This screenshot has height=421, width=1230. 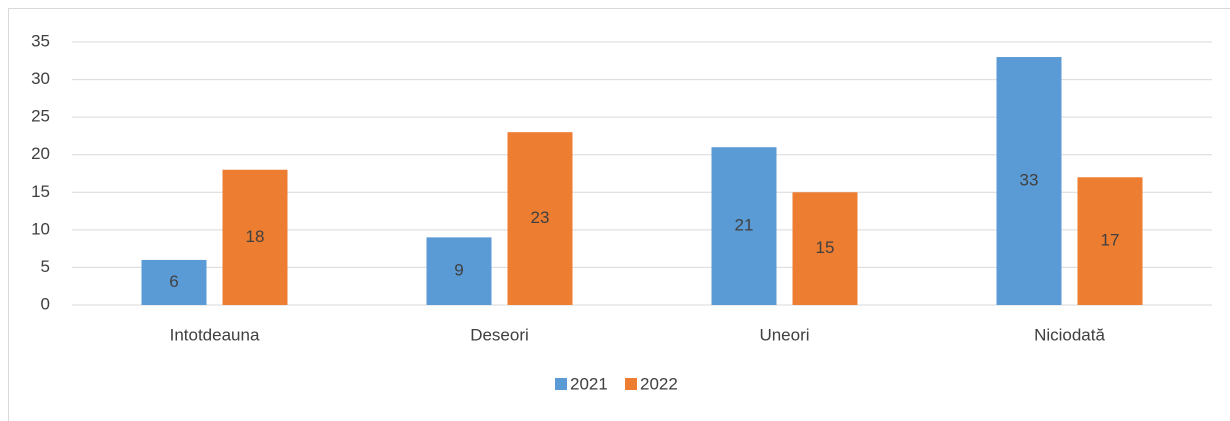 What do you see at coordinates (45, 266) in the screenshot?
I see `y-tick-label: 5` at bounding box center [45, 266].